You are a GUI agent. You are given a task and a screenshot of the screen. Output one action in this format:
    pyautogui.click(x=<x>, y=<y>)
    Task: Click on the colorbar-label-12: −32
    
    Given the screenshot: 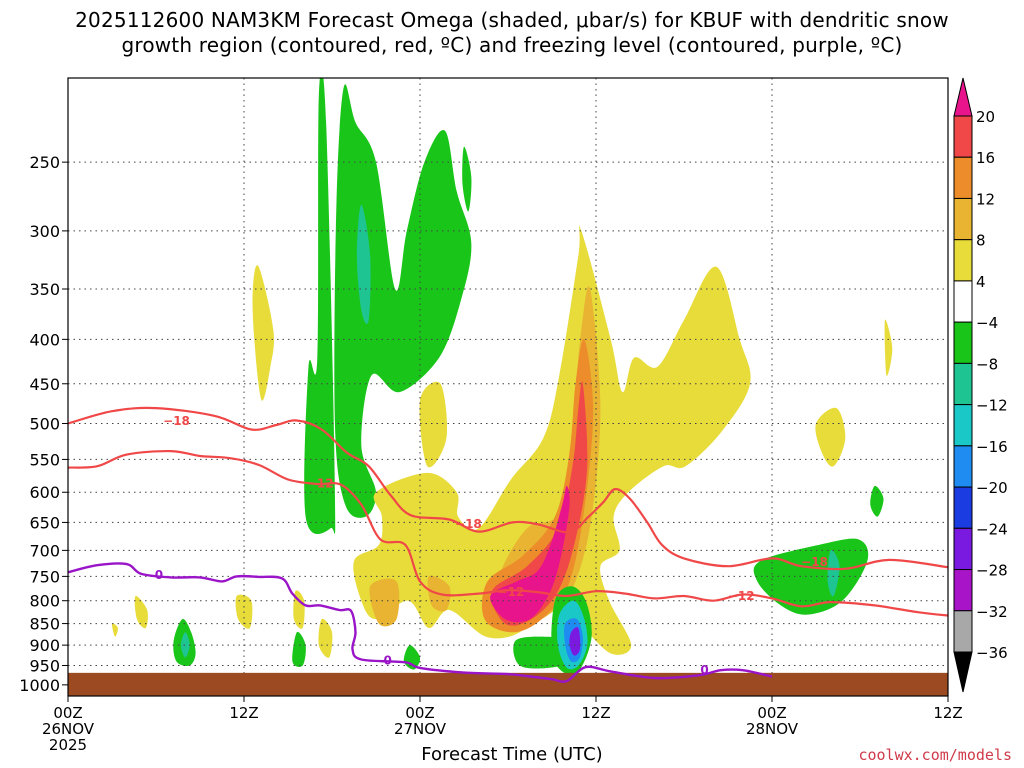 What is the action you would take?
    pyautogui.click(x=992, y=612)
    